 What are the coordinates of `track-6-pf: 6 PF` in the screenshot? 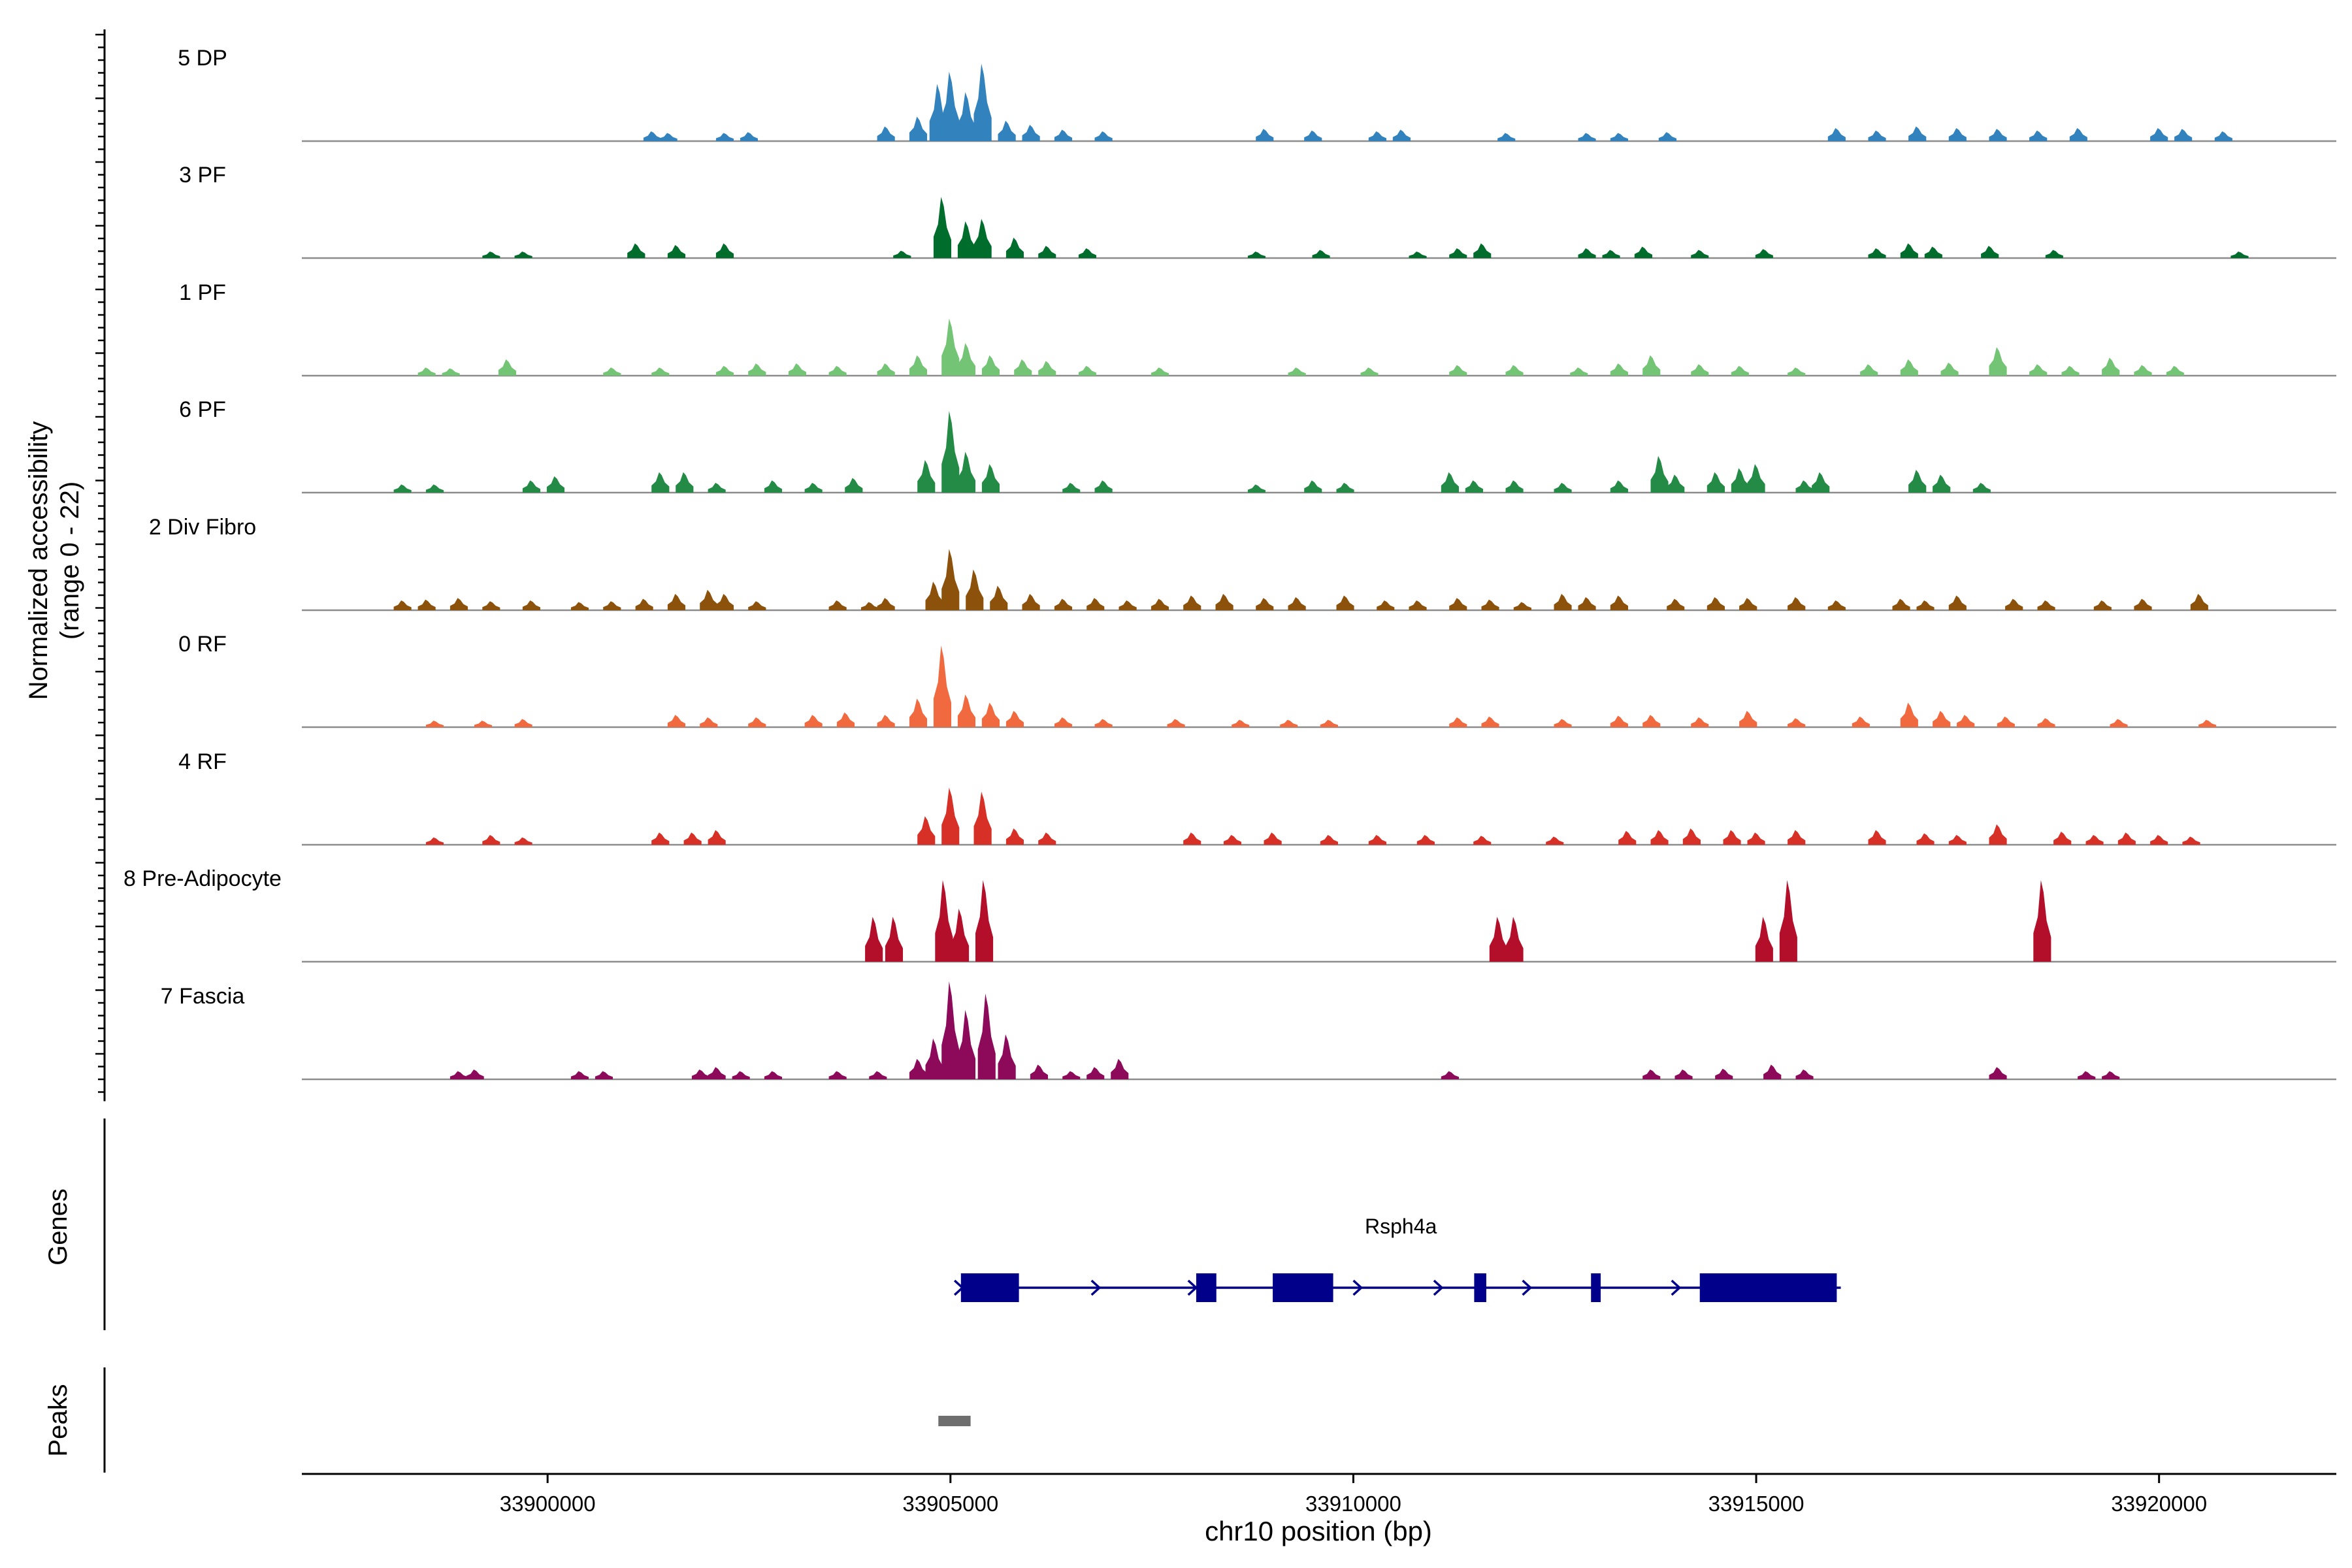 It's located at (1257, 445).